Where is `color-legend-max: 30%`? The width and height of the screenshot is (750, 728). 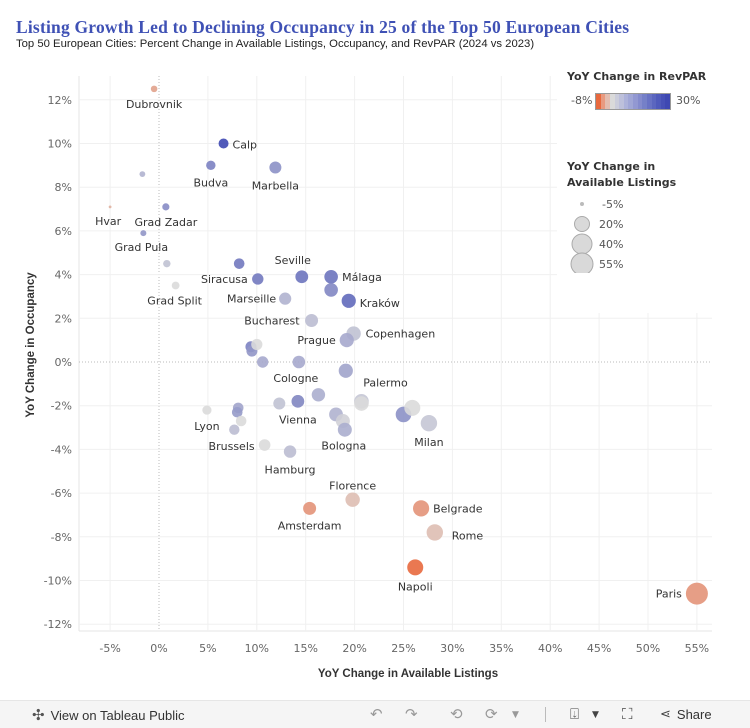
color-legend-max: 30% is located at coordinates (688, 100).